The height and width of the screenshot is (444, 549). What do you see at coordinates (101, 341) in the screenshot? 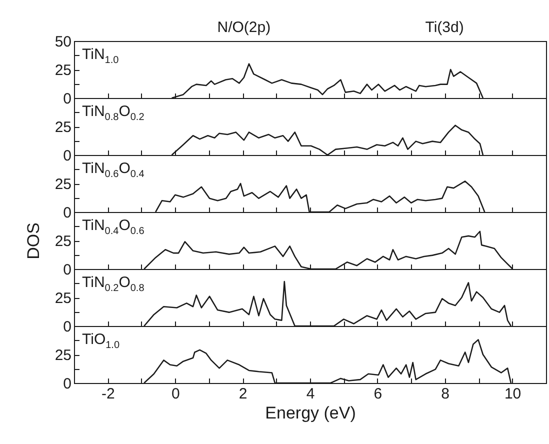
I see `chart-title: TiO$_{1.0}$` at bounding box center [101, 341].